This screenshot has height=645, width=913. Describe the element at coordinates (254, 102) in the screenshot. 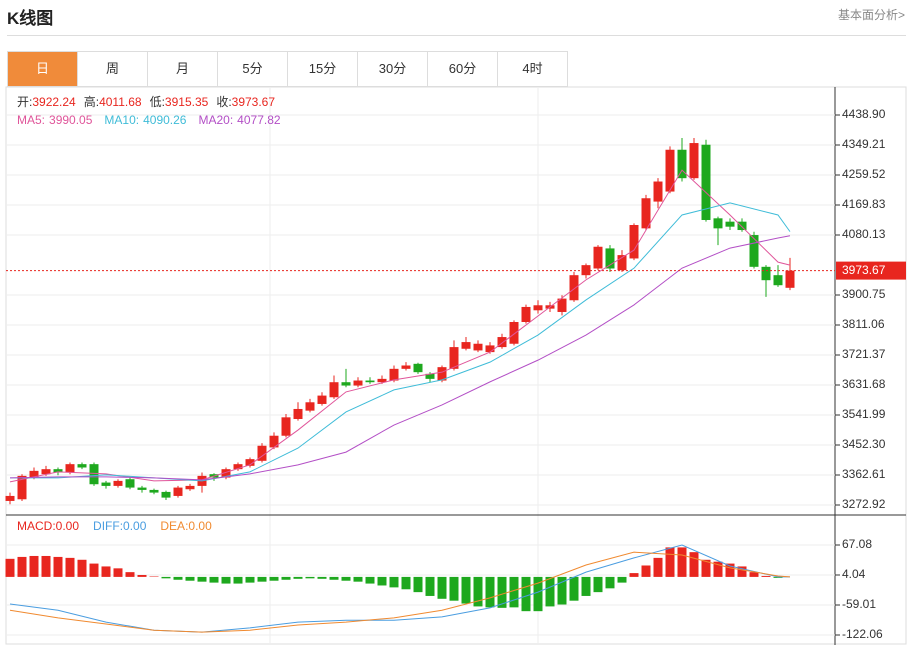

I see `legend-text: 3973.67` at that location.